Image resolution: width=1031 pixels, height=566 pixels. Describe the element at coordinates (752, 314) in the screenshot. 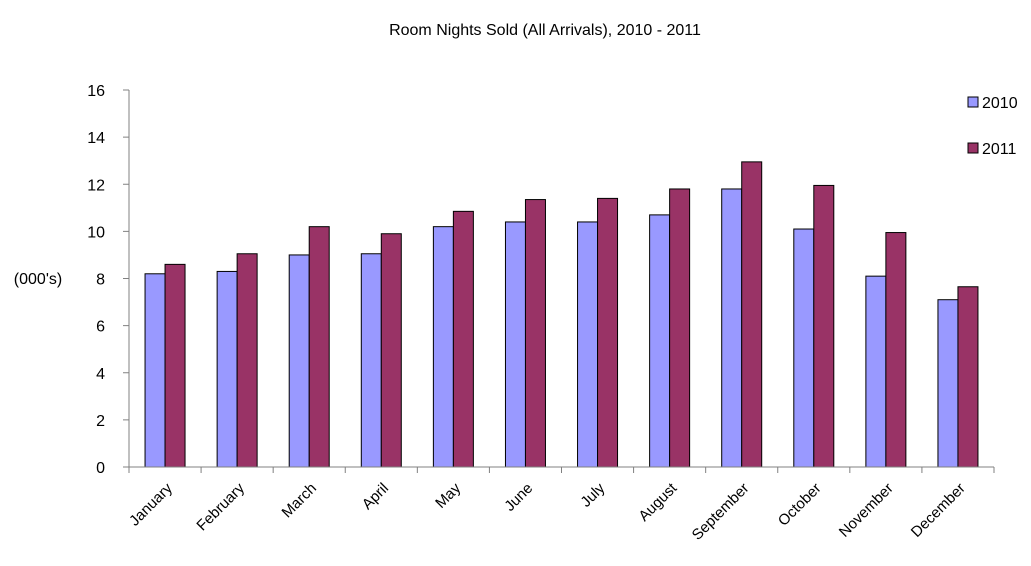

I see `bar-2011-september` at that location.